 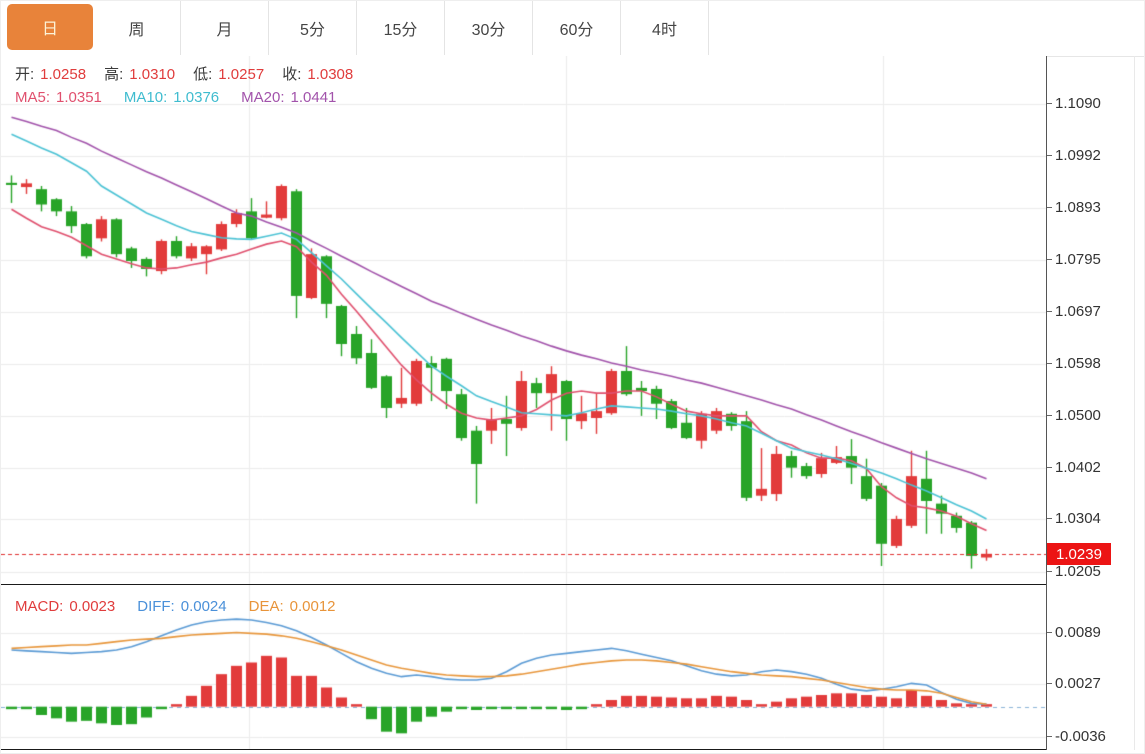 I want to click on tab-日: 日, so click(x=50, y=27).